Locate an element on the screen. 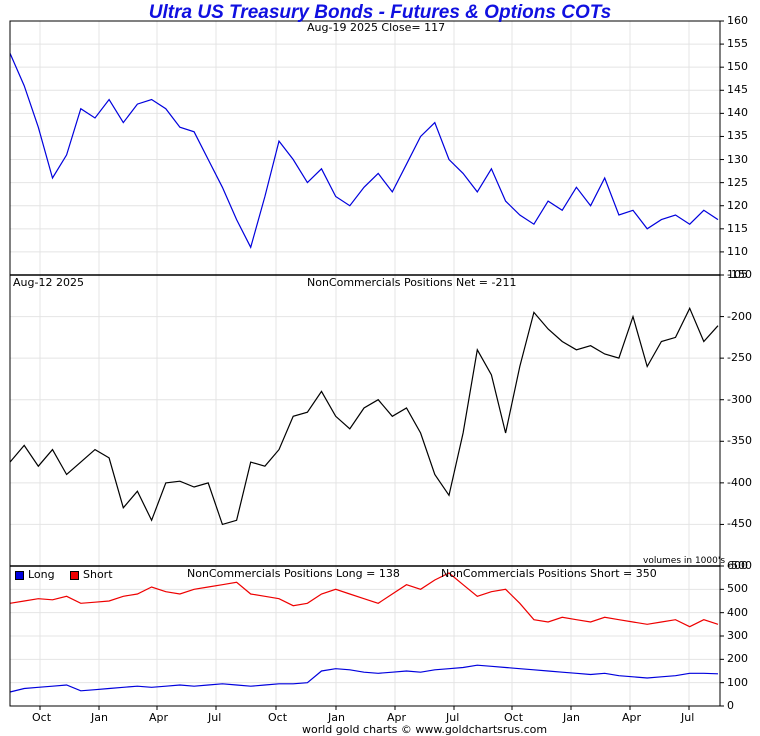 The width and height of the screenshot is (760, 736). positions-ytick-label: 100 is located at coordinates (737, 682).